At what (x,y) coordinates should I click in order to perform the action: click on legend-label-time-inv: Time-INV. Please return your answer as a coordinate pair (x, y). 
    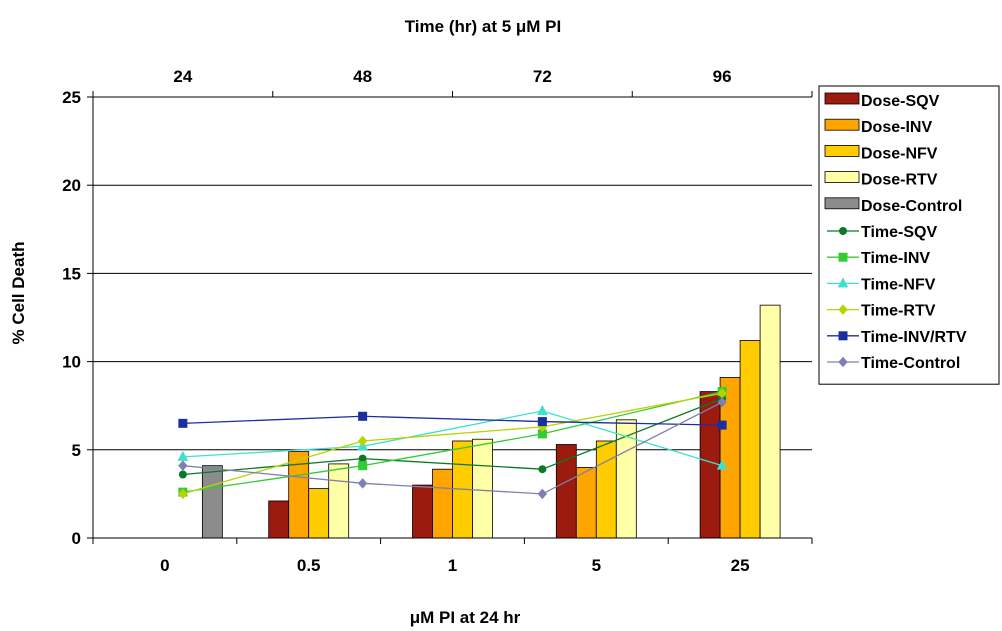
    Looking at the image, I should click on (895, 258).